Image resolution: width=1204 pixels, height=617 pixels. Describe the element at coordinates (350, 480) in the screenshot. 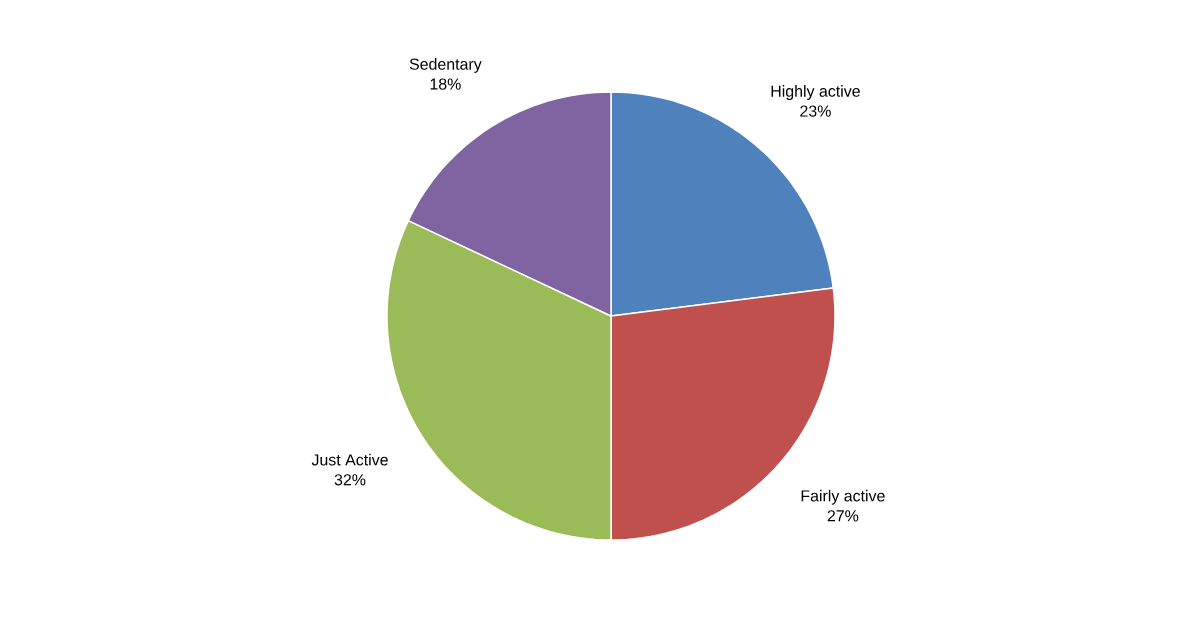

I see `data-label: 32%` at that location.